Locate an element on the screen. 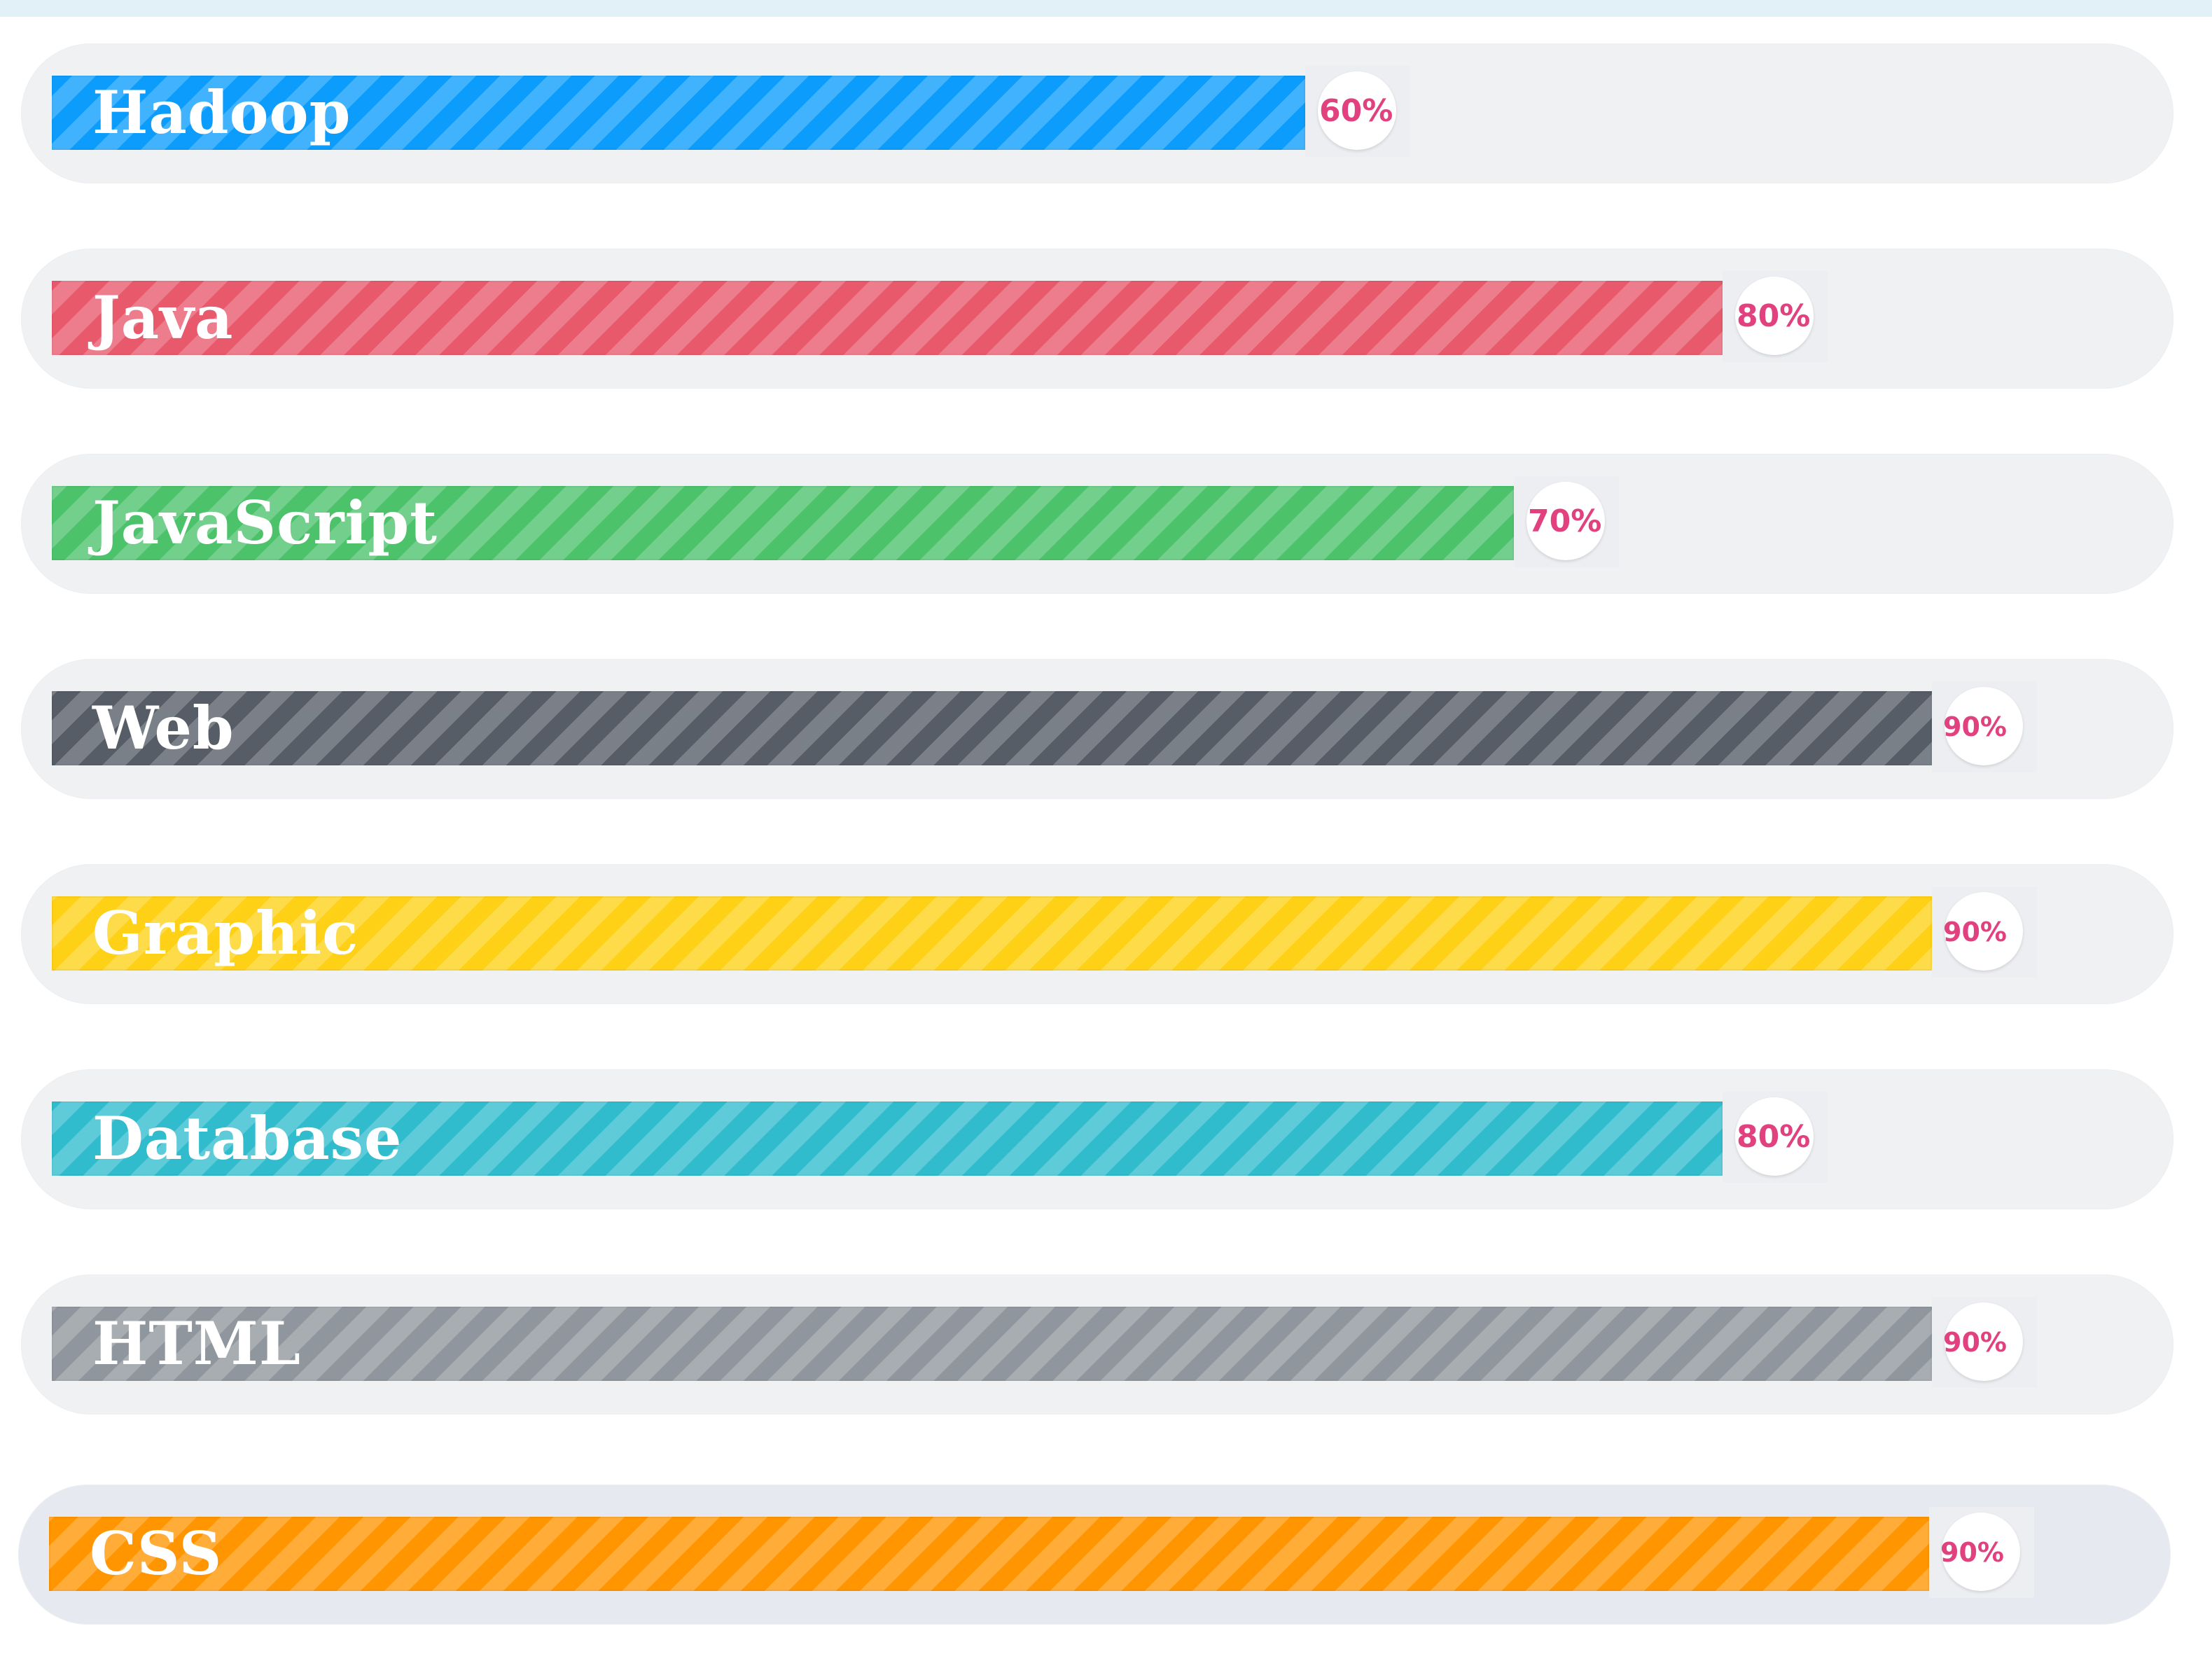 This screenshot has height=1661, width=2212. progress-track: Java 80% is located at coordinates (1081, 316).